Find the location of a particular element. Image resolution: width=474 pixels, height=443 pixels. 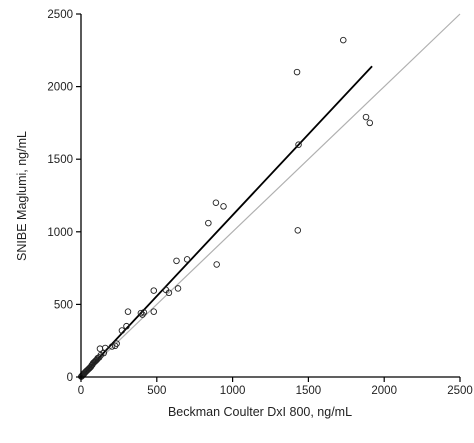

x-tick-label: 500 is located at coordinates (156, 391).